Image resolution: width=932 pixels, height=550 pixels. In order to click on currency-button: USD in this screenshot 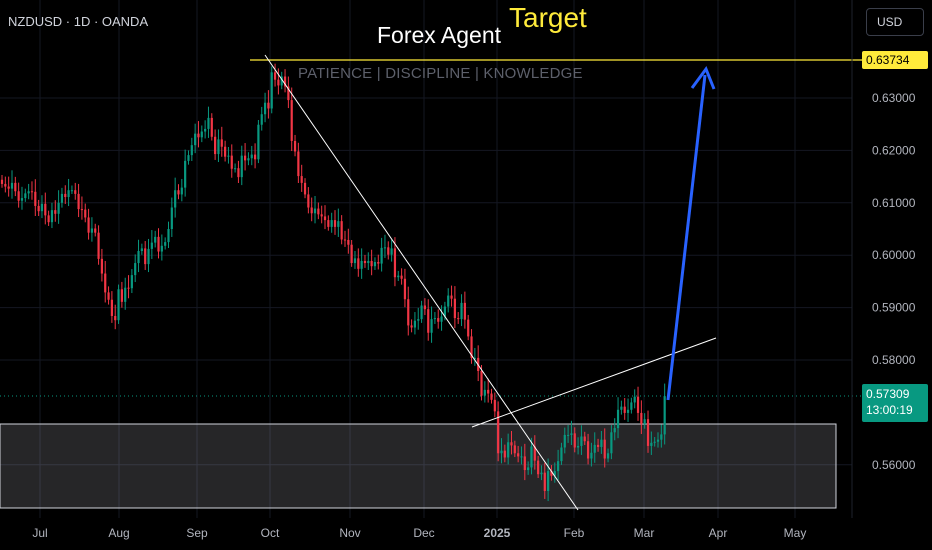, I will do `click(895, 22)`.